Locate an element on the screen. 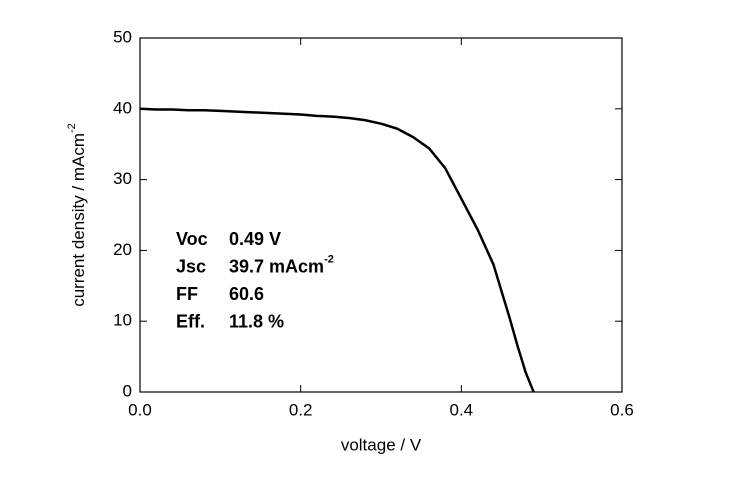  annotation-superscript: -2 is located at coordinates (329, 259).